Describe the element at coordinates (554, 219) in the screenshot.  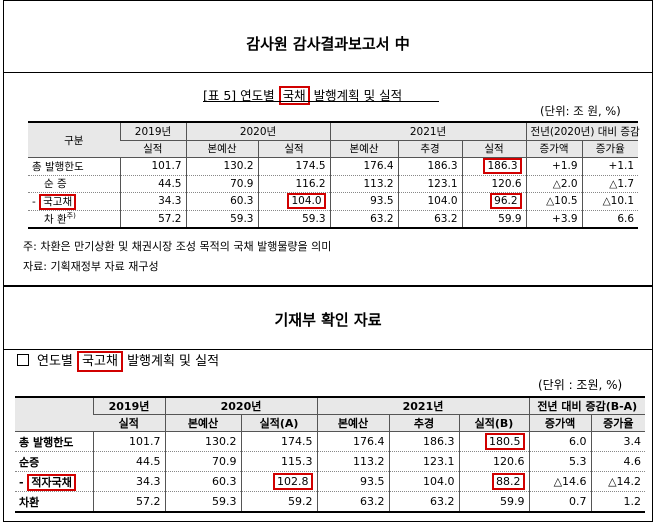
I see `cell: +3.9` at that location.